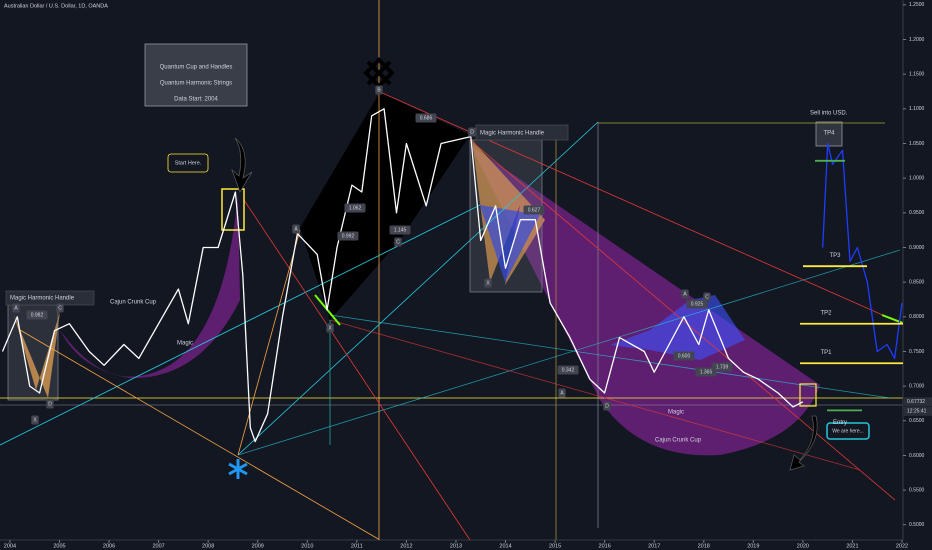 The height and width of the screenshot is (550, 932). I want to click on x-tick-label: 2014, so click(505, 546).